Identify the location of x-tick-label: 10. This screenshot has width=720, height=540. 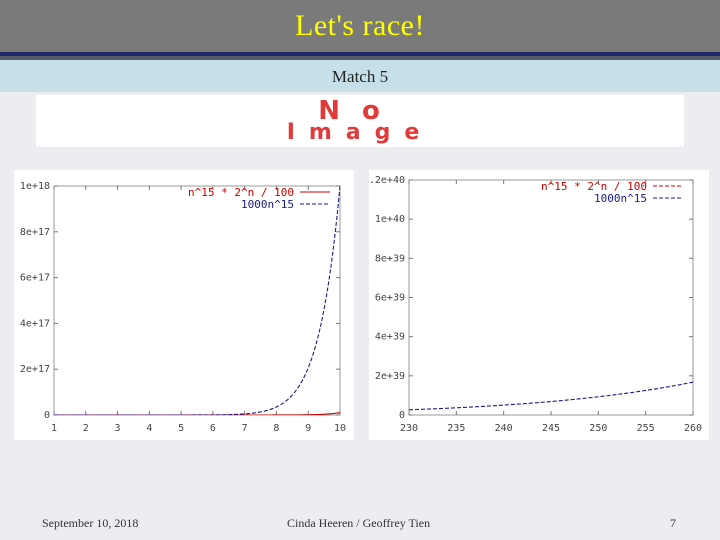
(340, 428).